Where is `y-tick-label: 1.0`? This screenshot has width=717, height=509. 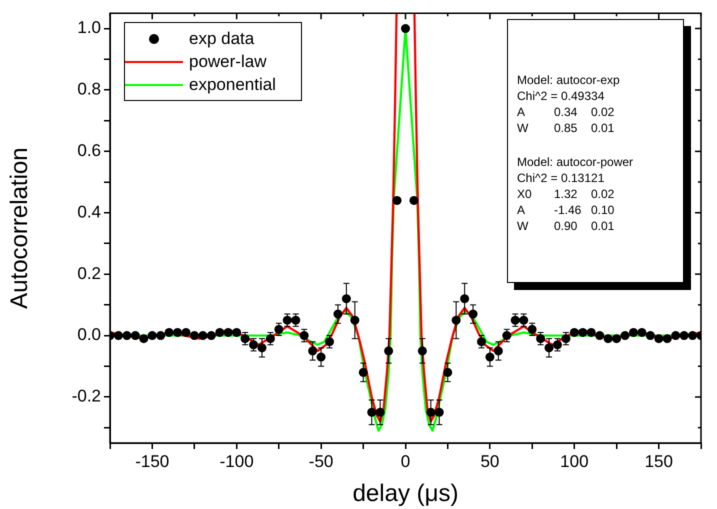
y-tick-label: 1.0 is located at coordinates (89, 28).